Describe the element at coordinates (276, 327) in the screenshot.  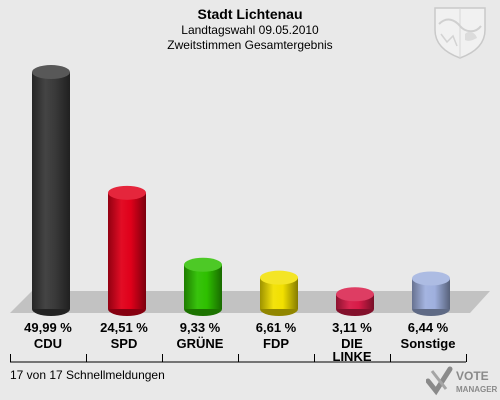
I see `value-label: 6,61 %` at that location.